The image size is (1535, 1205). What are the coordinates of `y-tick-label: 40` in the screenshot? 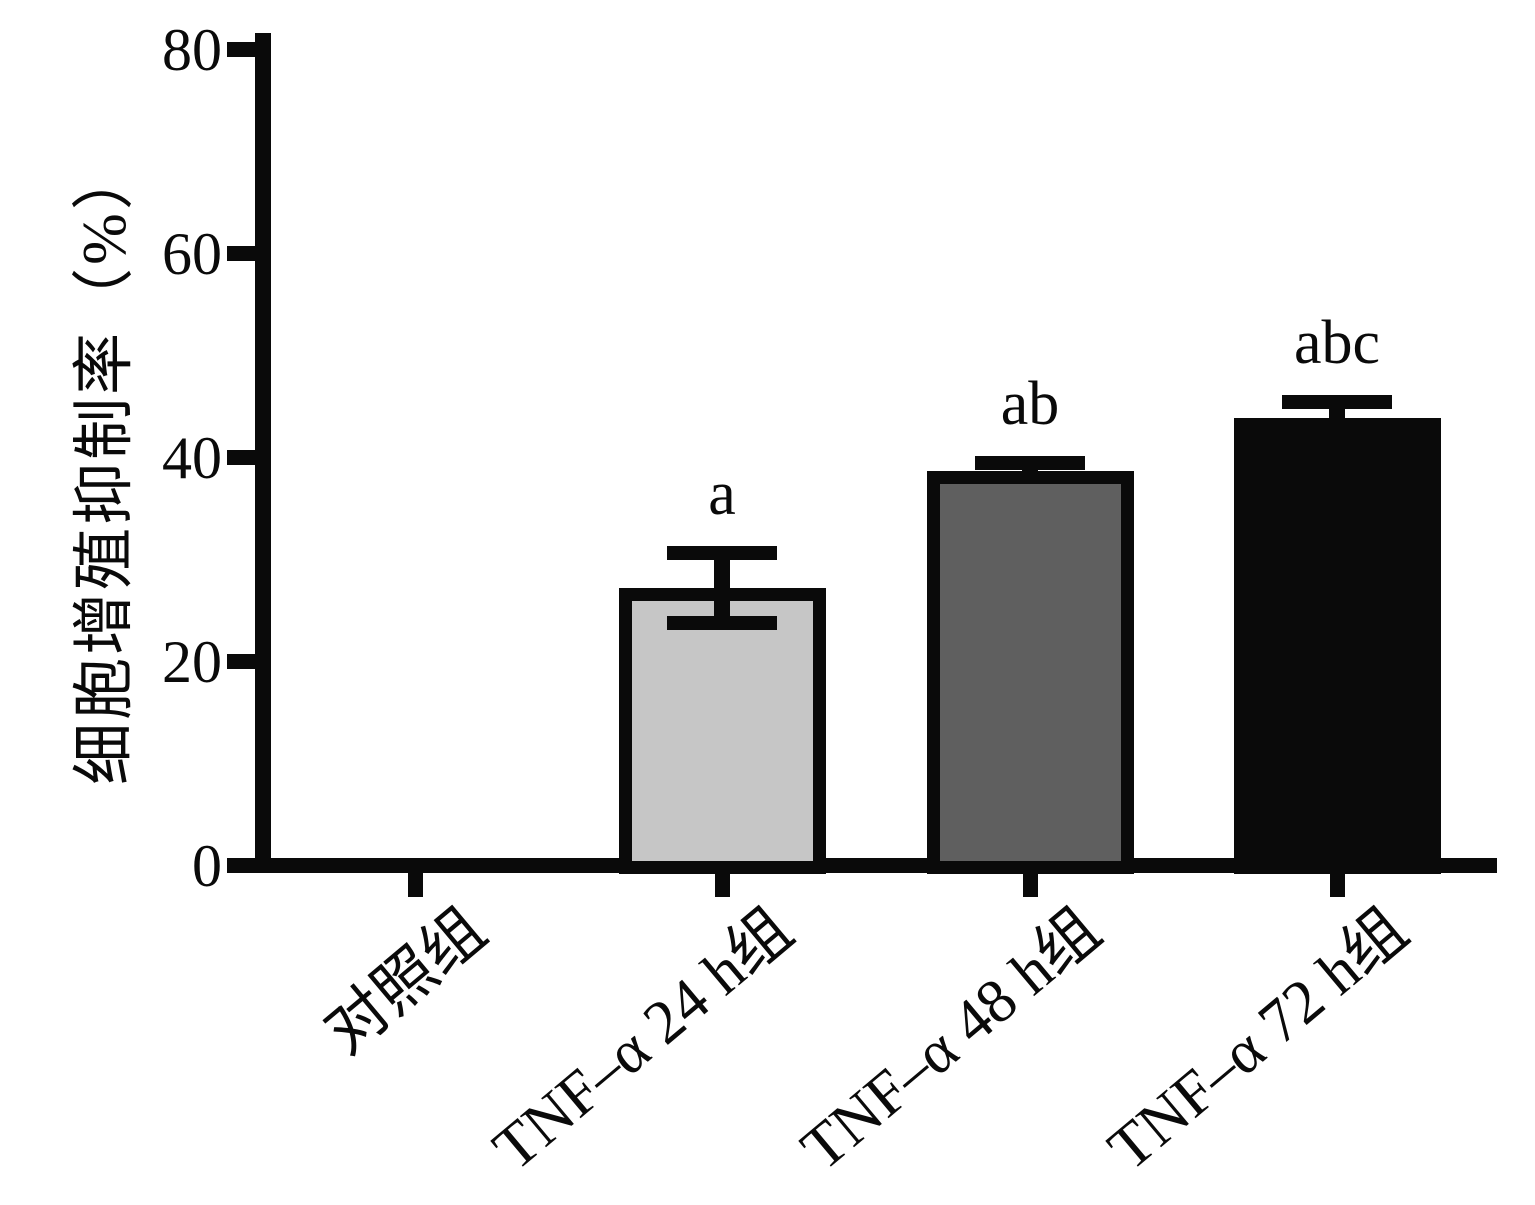 It's located at (192, 457).